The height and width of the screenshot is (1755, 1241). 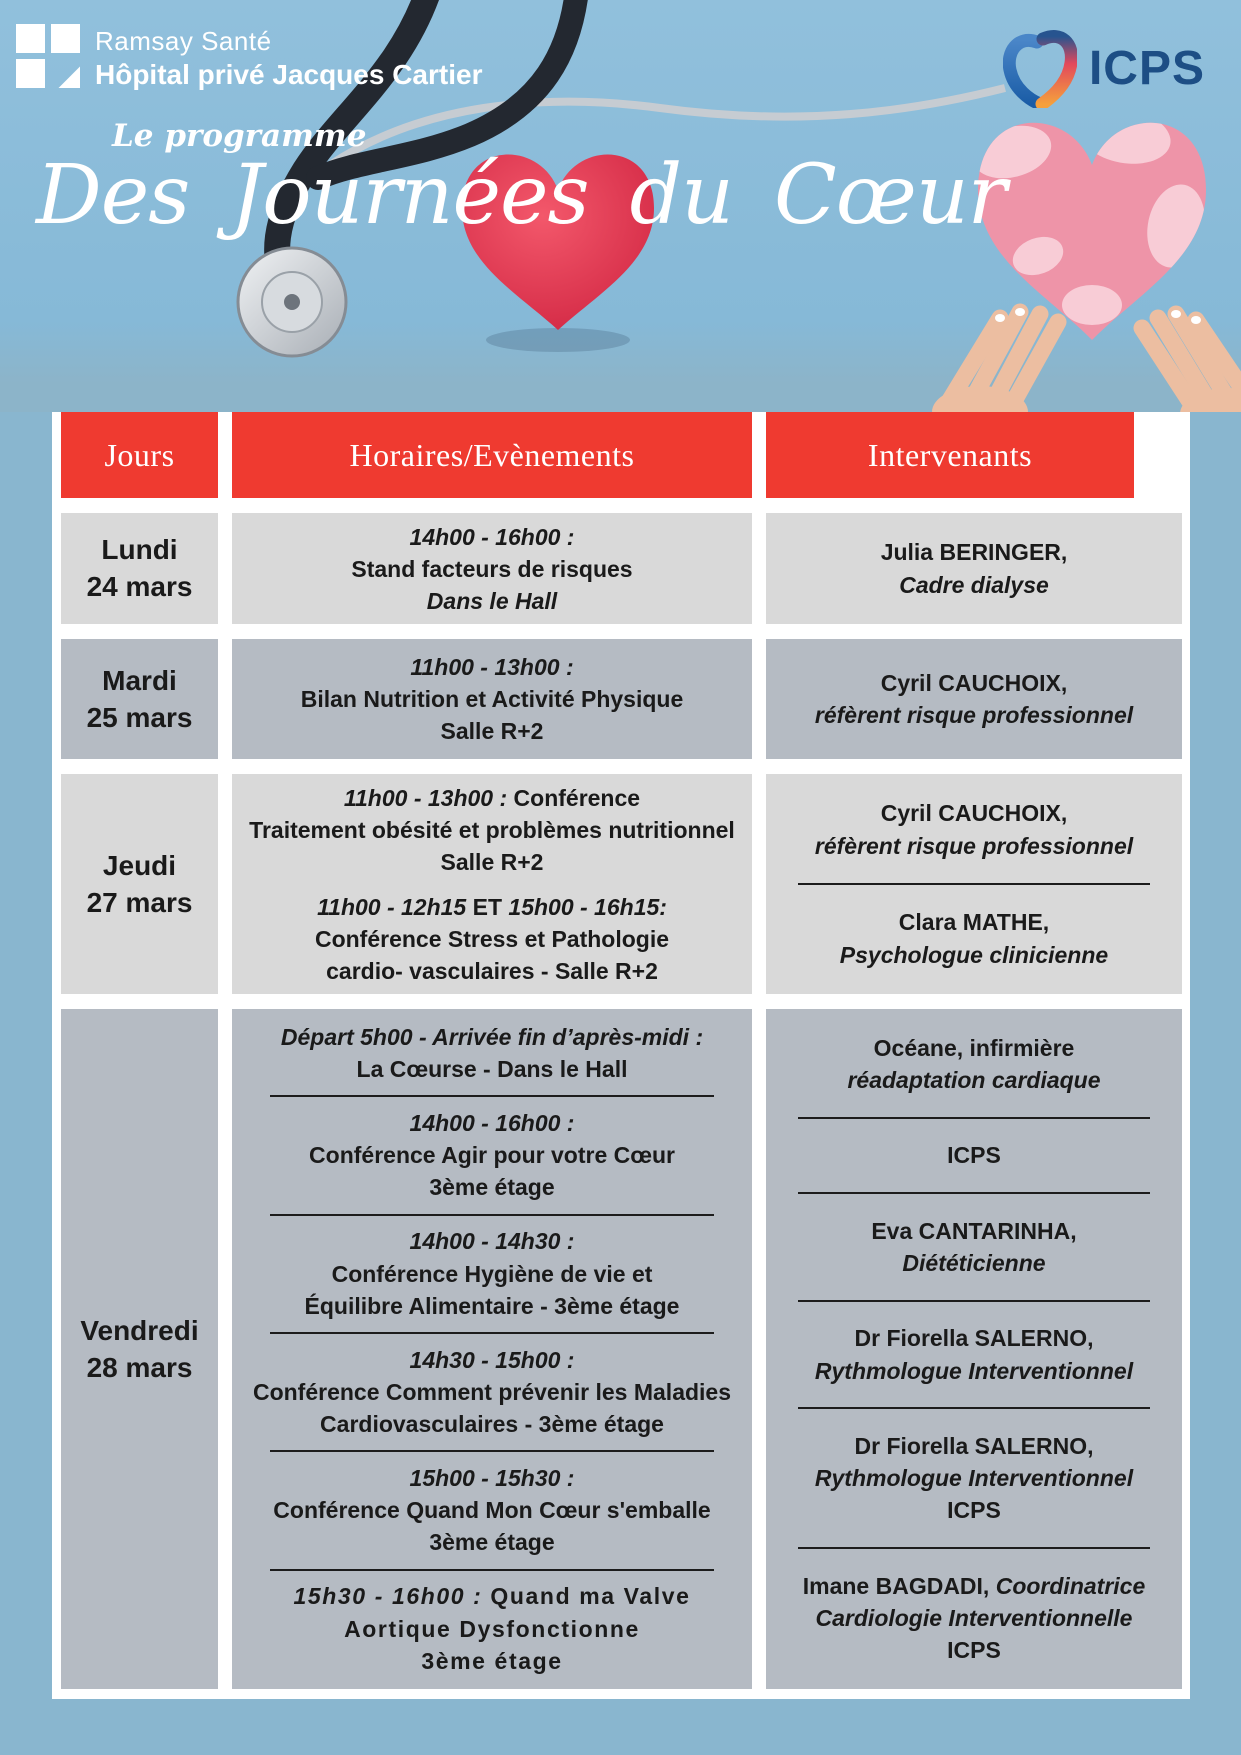 What do you see at coordinates (1039, 69) in the screenshot?
I see `icps-heart-icon` at bounding box center [1039, 69].